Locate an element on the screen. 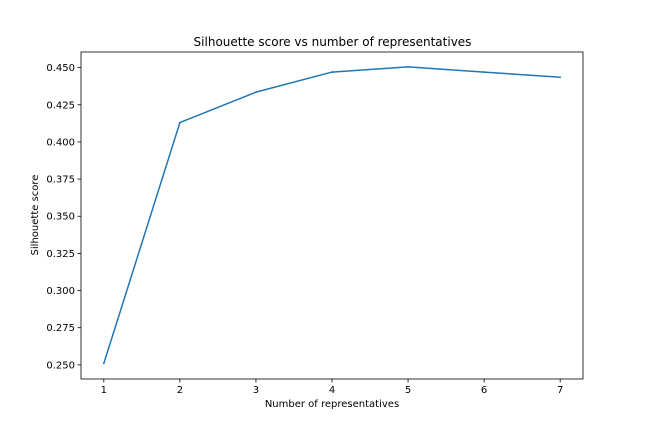  y-tick-label: 0.275 is located at coordinates (60, 328).